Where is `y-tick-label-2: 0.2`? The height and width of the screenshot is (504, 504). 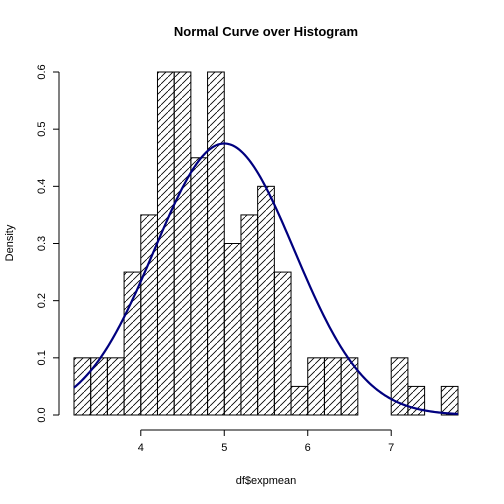 y-tick-label-2: 0.2 is located at coordinates (42, 300).